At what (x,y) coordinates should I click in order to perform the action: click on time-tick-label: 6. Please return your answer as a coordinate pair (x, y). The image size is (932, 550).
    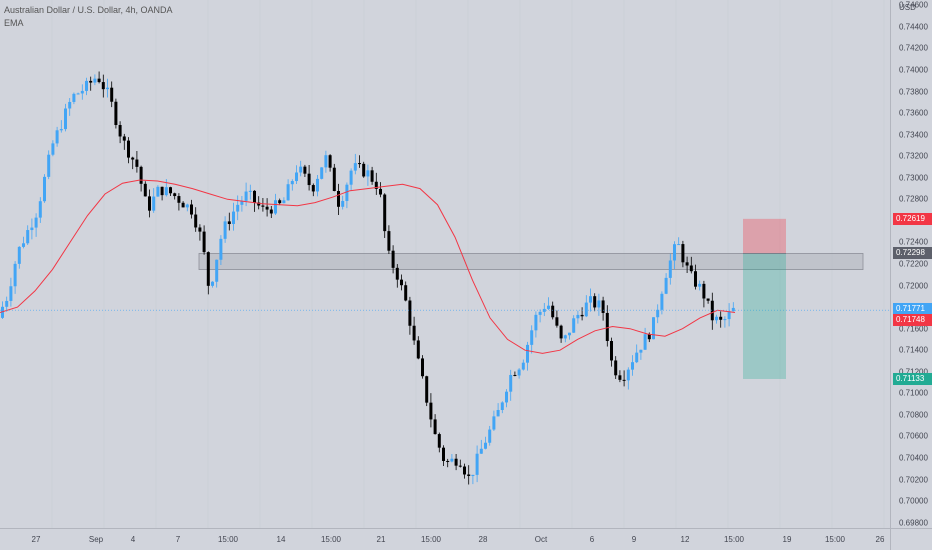
    Looking at the image, I should click on (592, 539).